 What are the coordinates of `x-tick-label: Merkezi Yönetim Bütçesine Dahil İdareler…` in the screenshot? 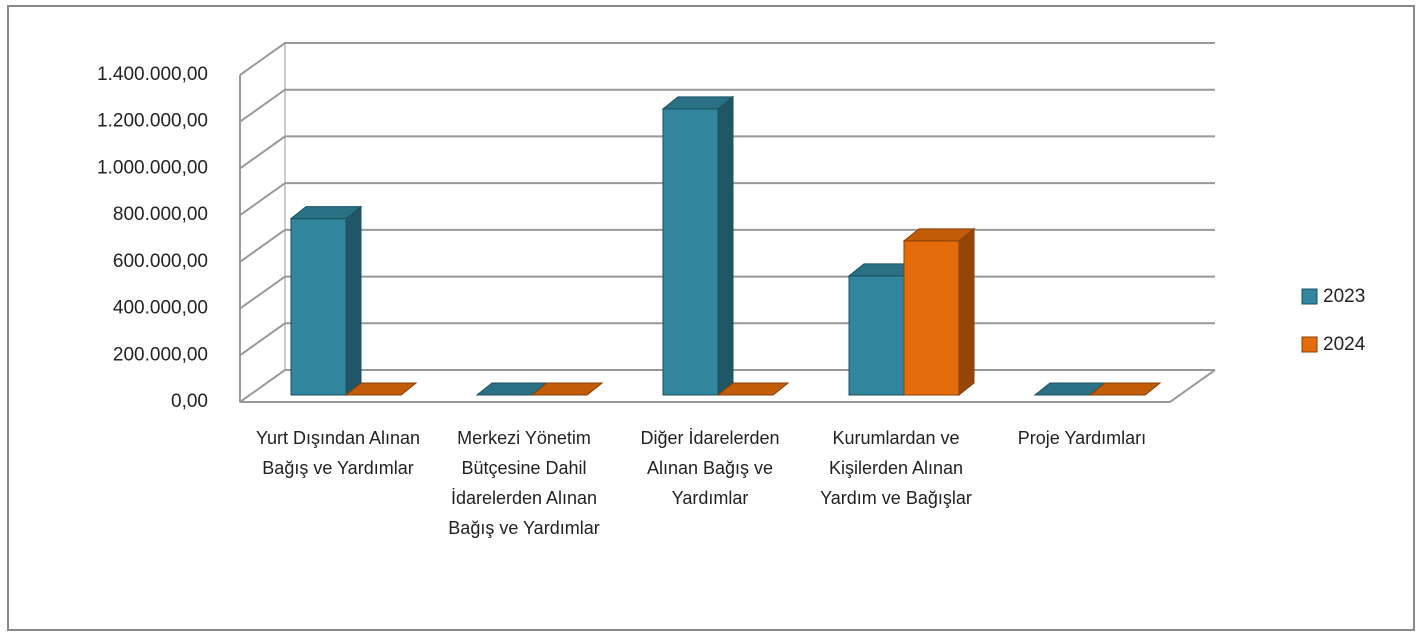 It's located at (524, 483).